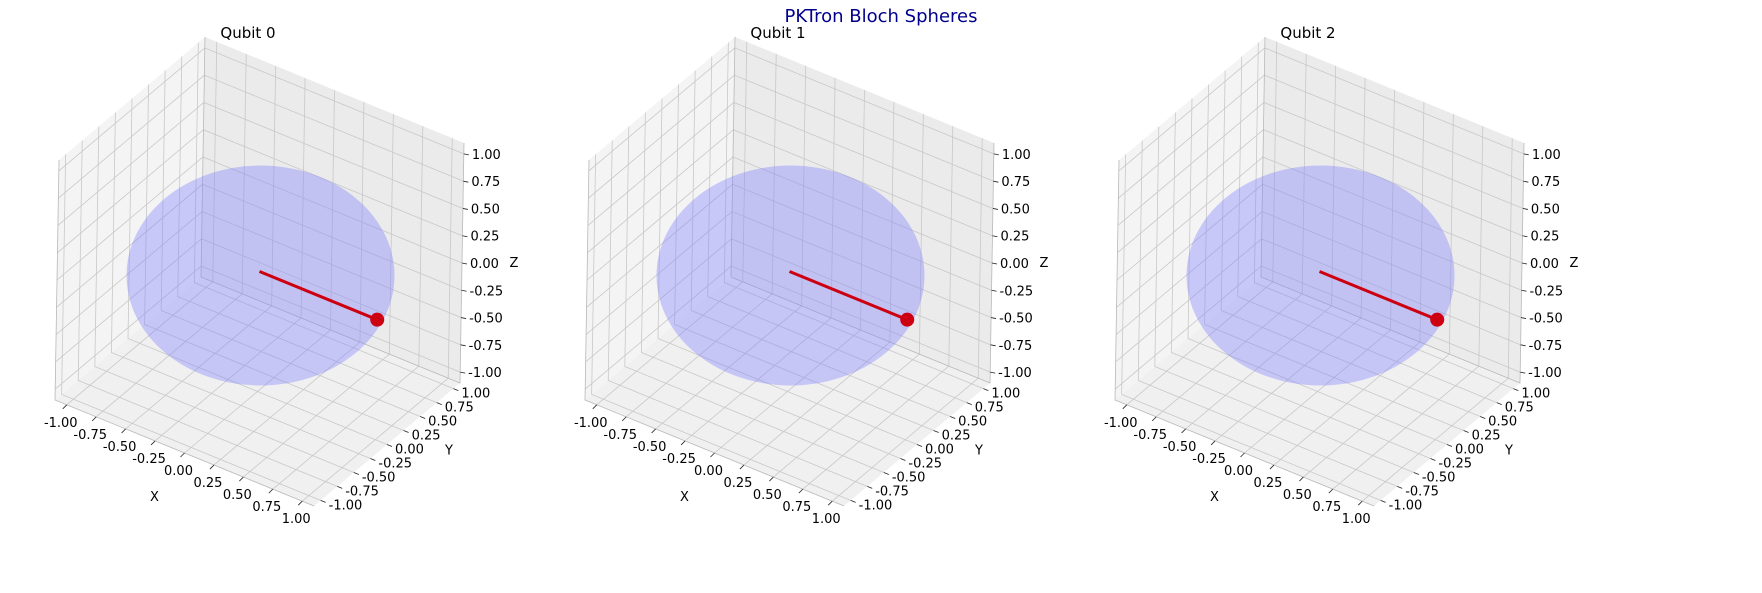  Describe the element at coordinates (1545, 182) in the screenshot. I see `z-tick-label: 0.75` at that location.